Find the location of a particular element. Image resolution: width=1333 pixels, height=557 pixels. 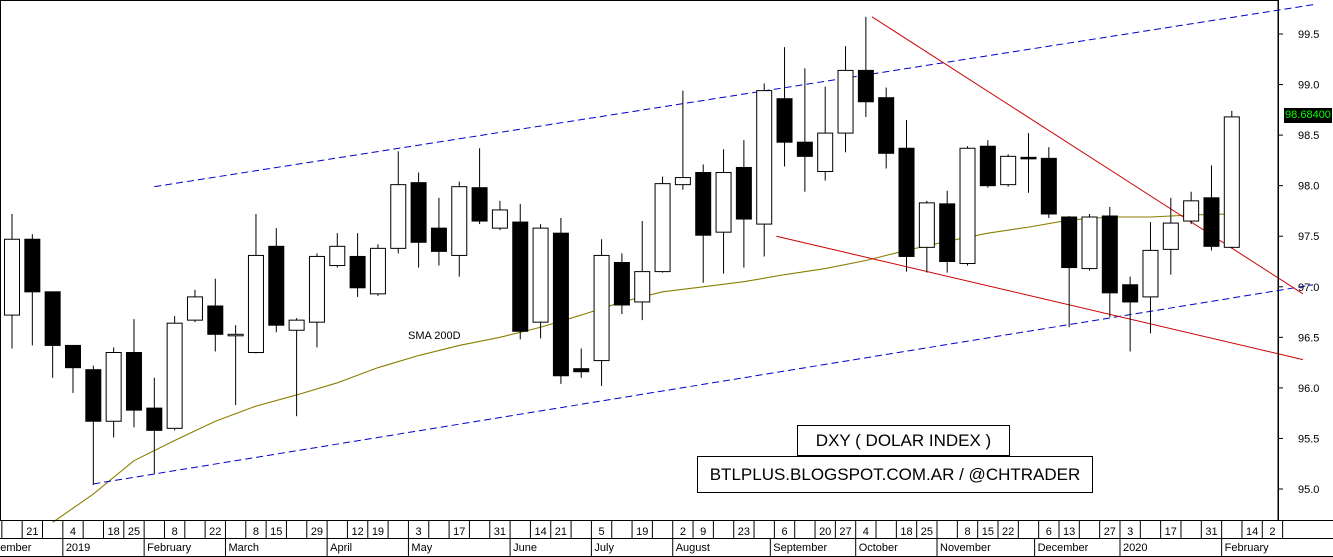

x-day-label: 12 is located at coordinates (357, 532).